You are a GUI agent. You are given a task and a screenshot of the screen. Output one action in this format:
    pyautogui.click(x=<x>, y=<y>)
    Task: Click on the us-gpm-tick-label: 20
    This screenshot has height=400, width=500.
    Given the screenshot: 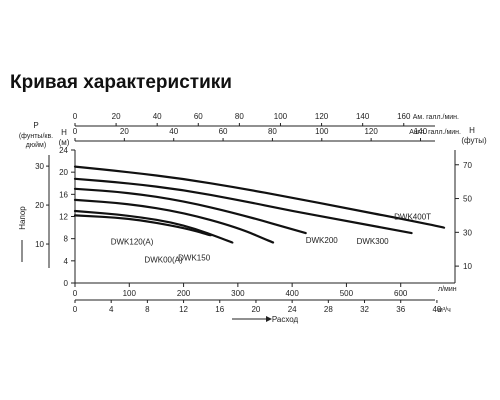 What is the action you would take?
    pyautogui.click(x=116, y=116)
    